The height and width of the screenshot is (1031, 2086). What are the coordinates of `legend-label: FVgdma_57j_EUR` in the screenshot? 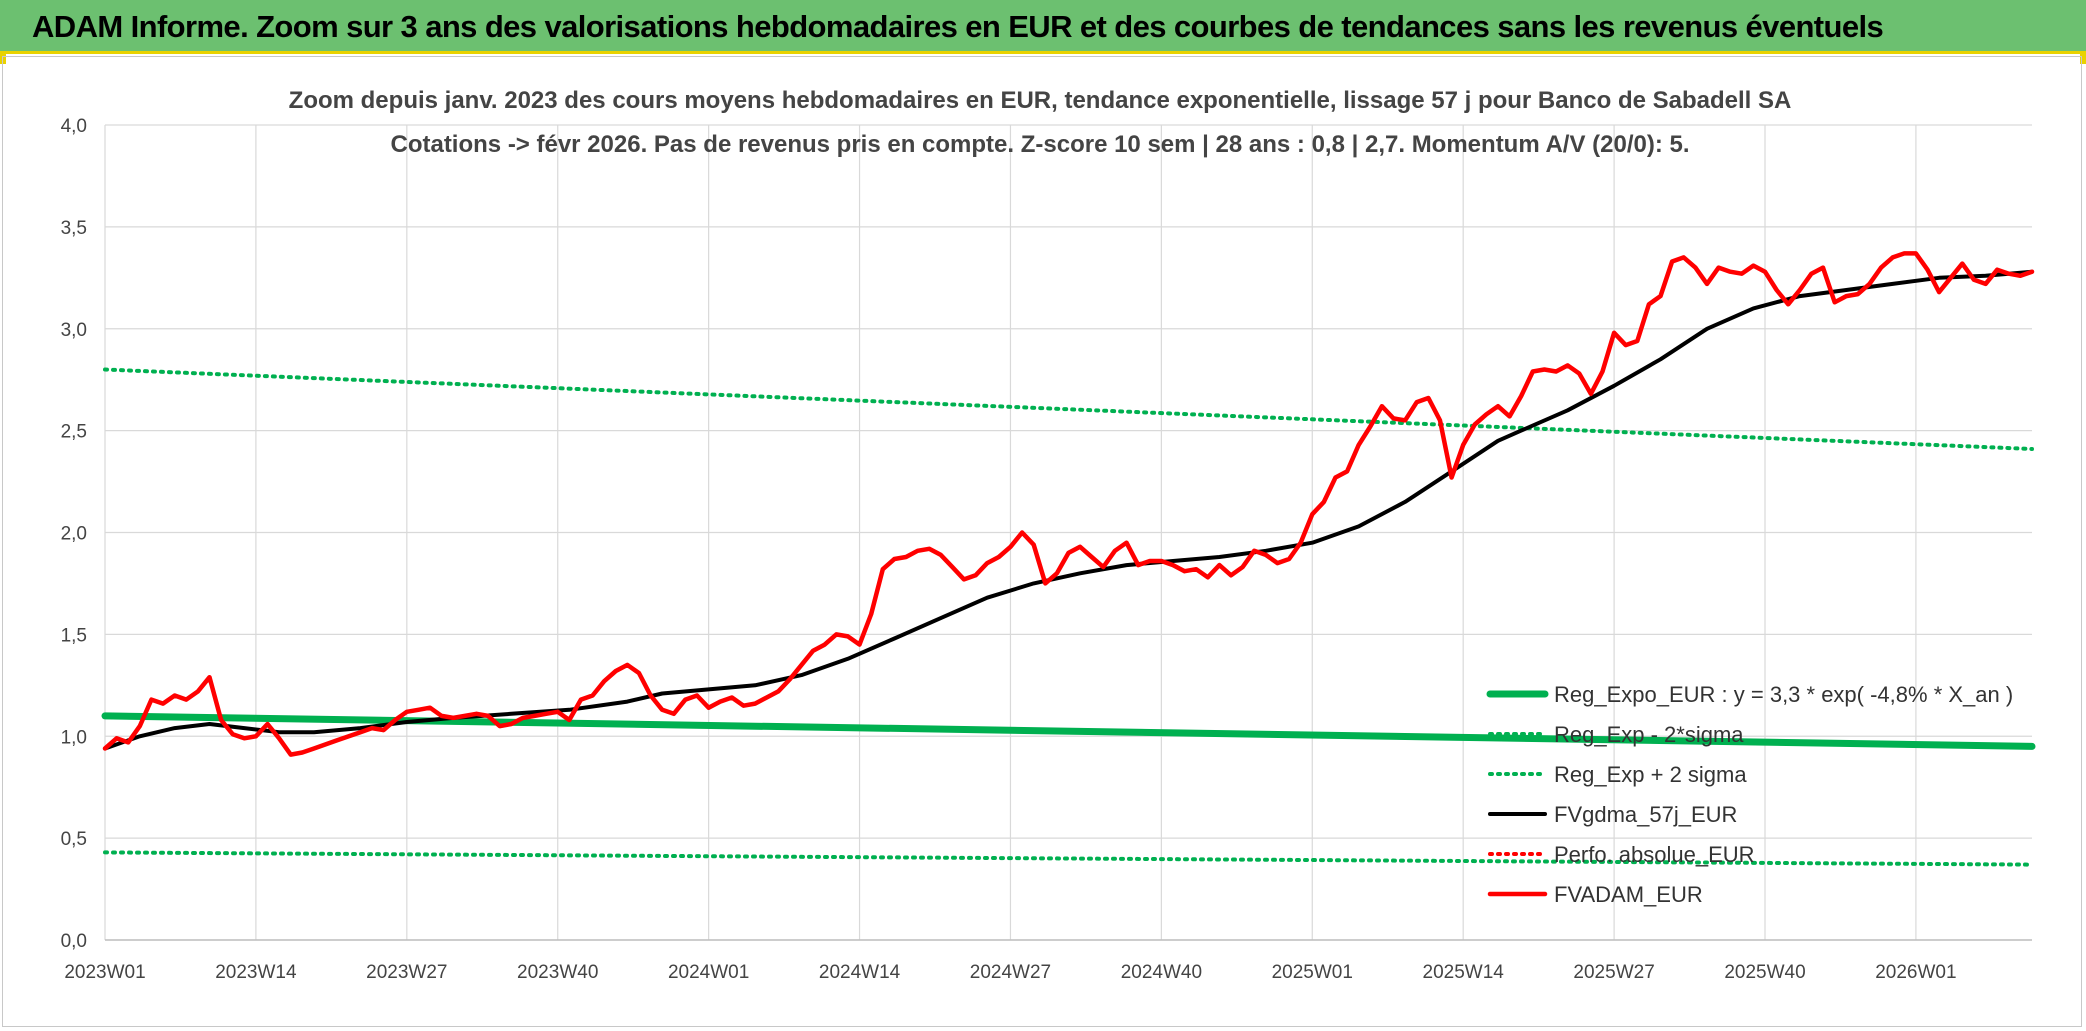 It's located at (1645, 814).